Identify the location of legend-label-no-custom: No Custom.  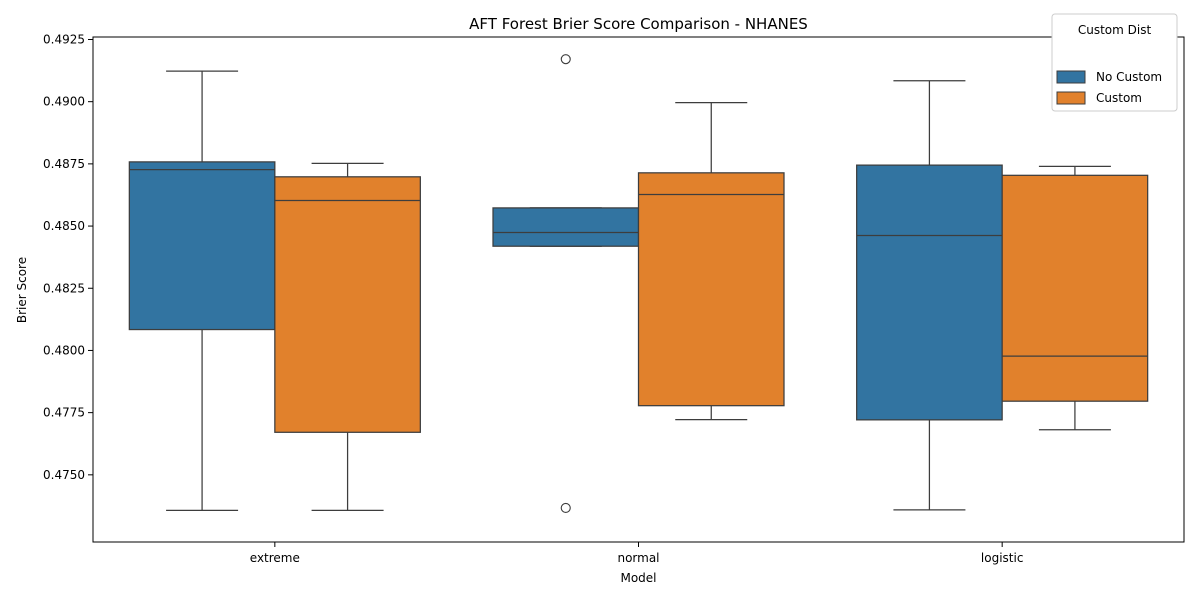
(1129, 77).